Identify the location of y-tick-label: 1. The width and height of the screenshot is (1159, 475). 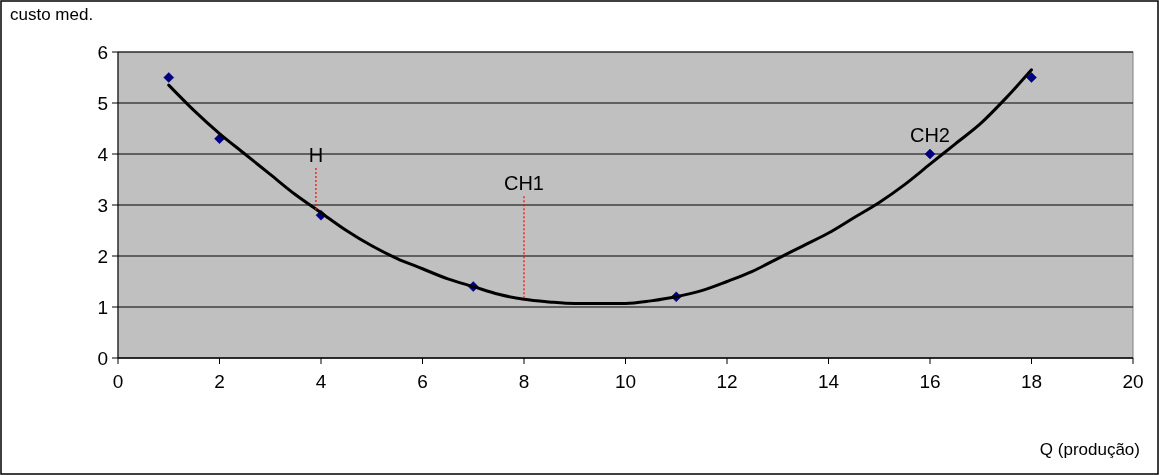
(102, 307).